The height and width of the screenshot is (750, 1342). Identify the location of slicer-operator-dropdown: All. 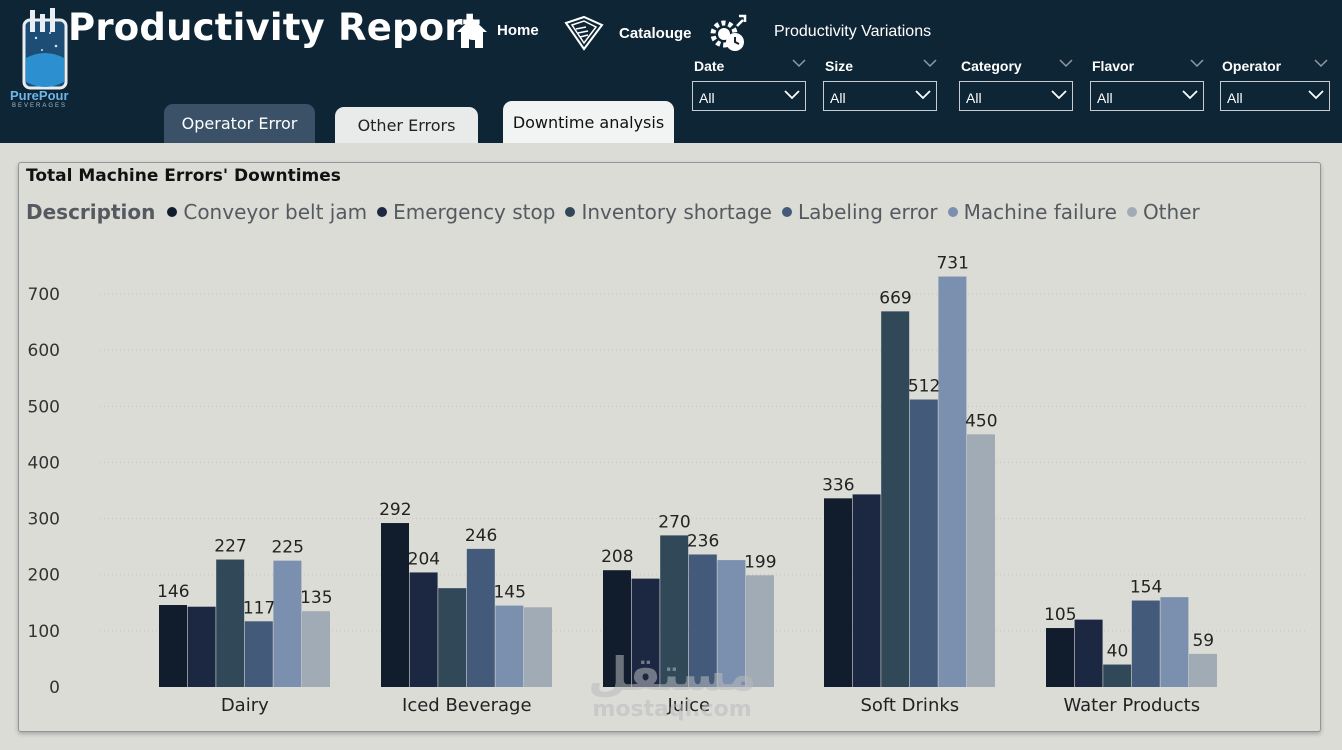
(1275, 96).